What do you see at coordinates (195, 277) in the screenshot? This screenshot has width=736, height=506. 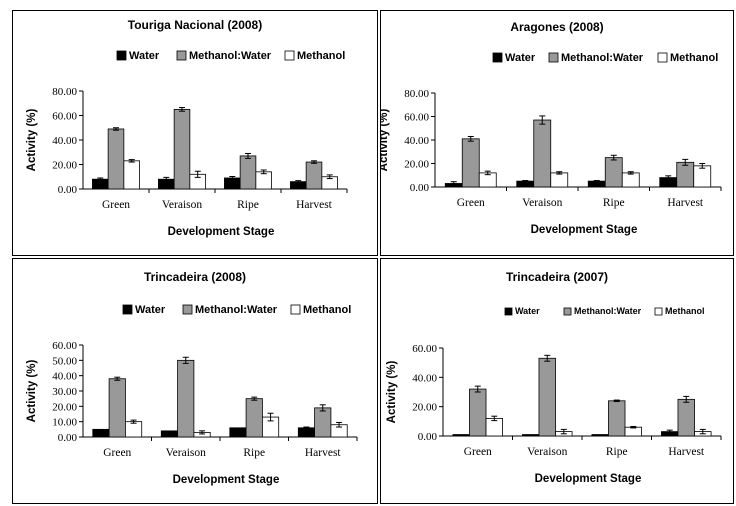 I see `chart-title: Trincadeira (2008)` at bounding box center [195, 277].